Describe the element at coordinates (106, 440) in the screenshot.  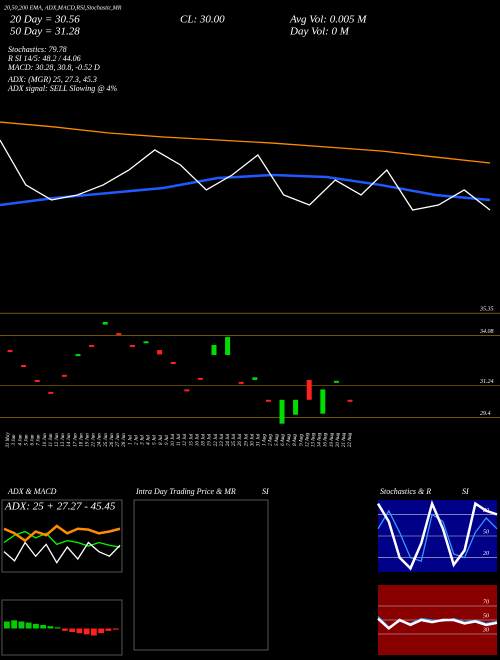
I see `x-tick-label: 25 Jun` at that location.